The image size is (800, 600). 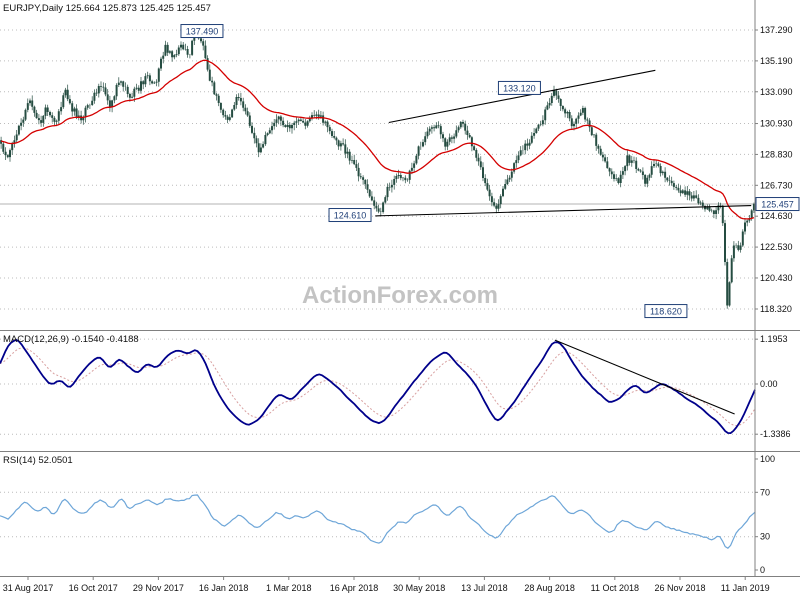 I want to click on x-axis-label: 16 Oct 2017, so click(x=93, y=588).